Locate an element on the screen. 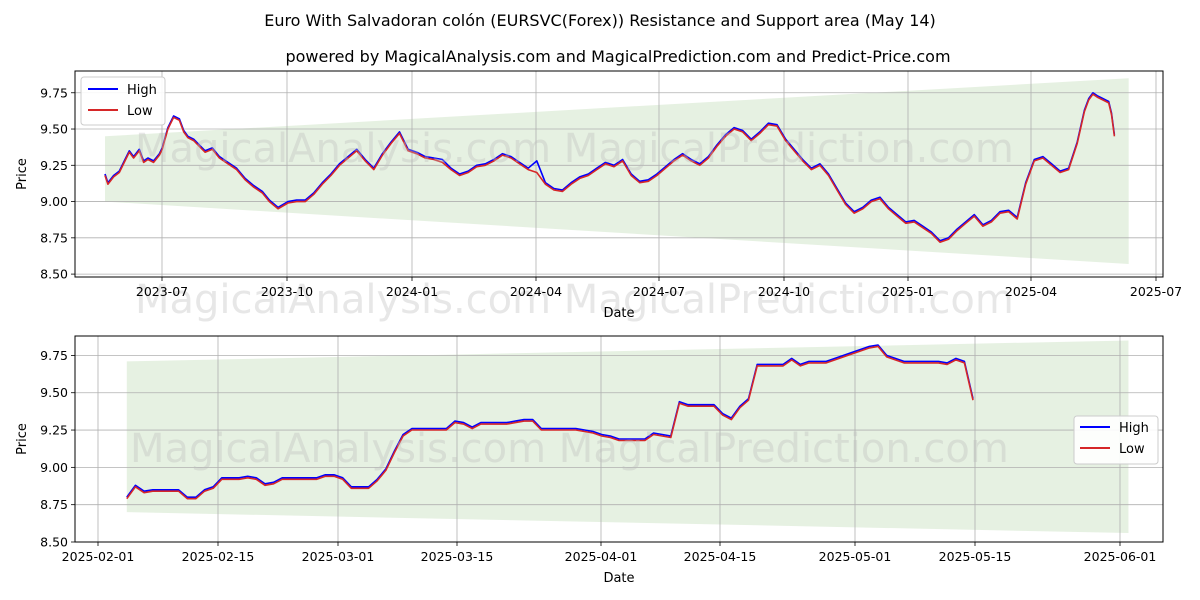 This screenshot has width=1200, height=600. x-tick-label: 2025-02-15 is located at coordinates (218, 556).